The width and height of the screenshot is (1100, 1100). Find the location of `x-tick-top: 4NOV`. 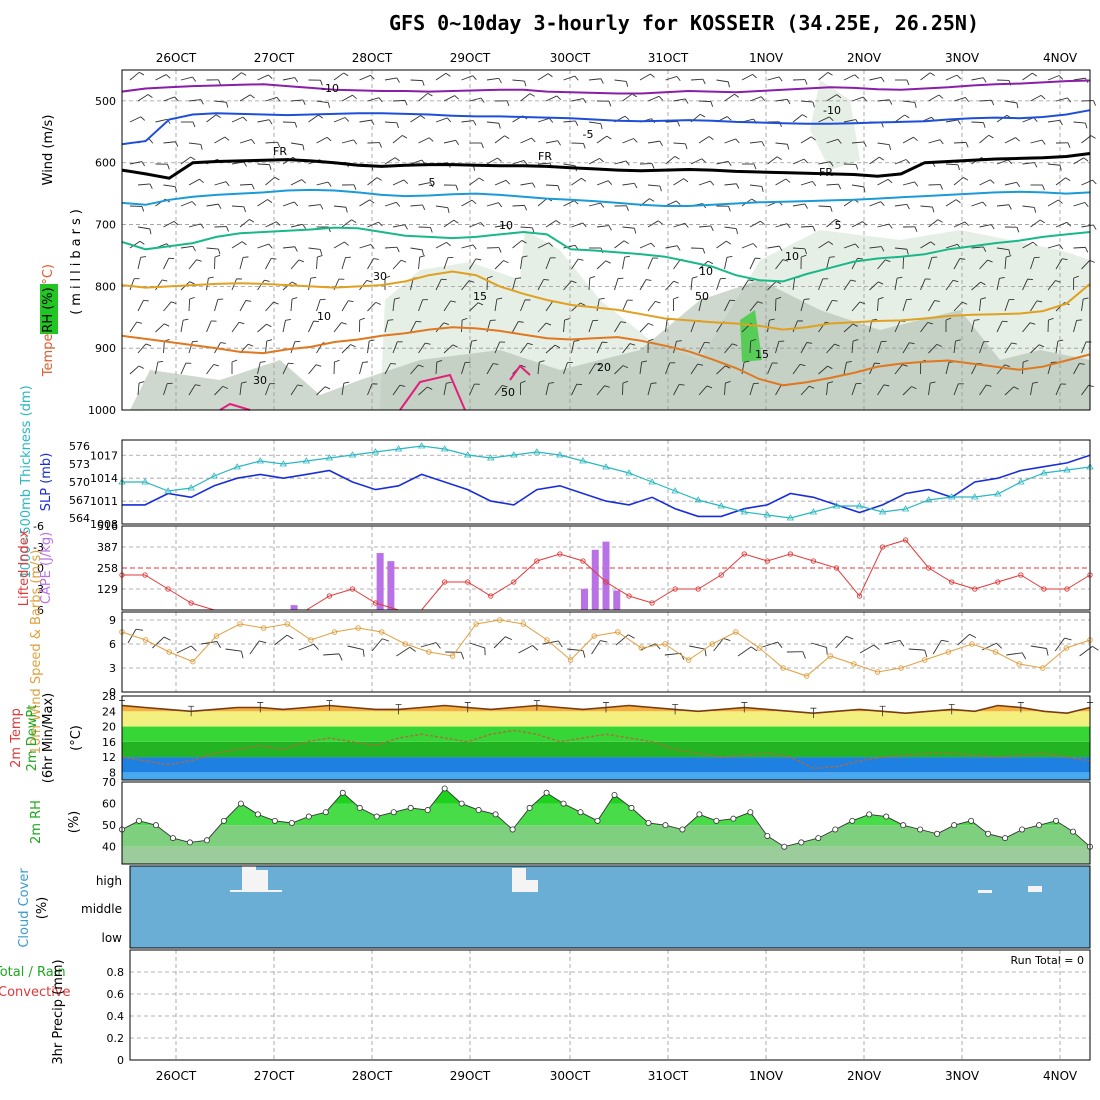

x-tick-top: 4NOV is located at coordinates (1060, 58).